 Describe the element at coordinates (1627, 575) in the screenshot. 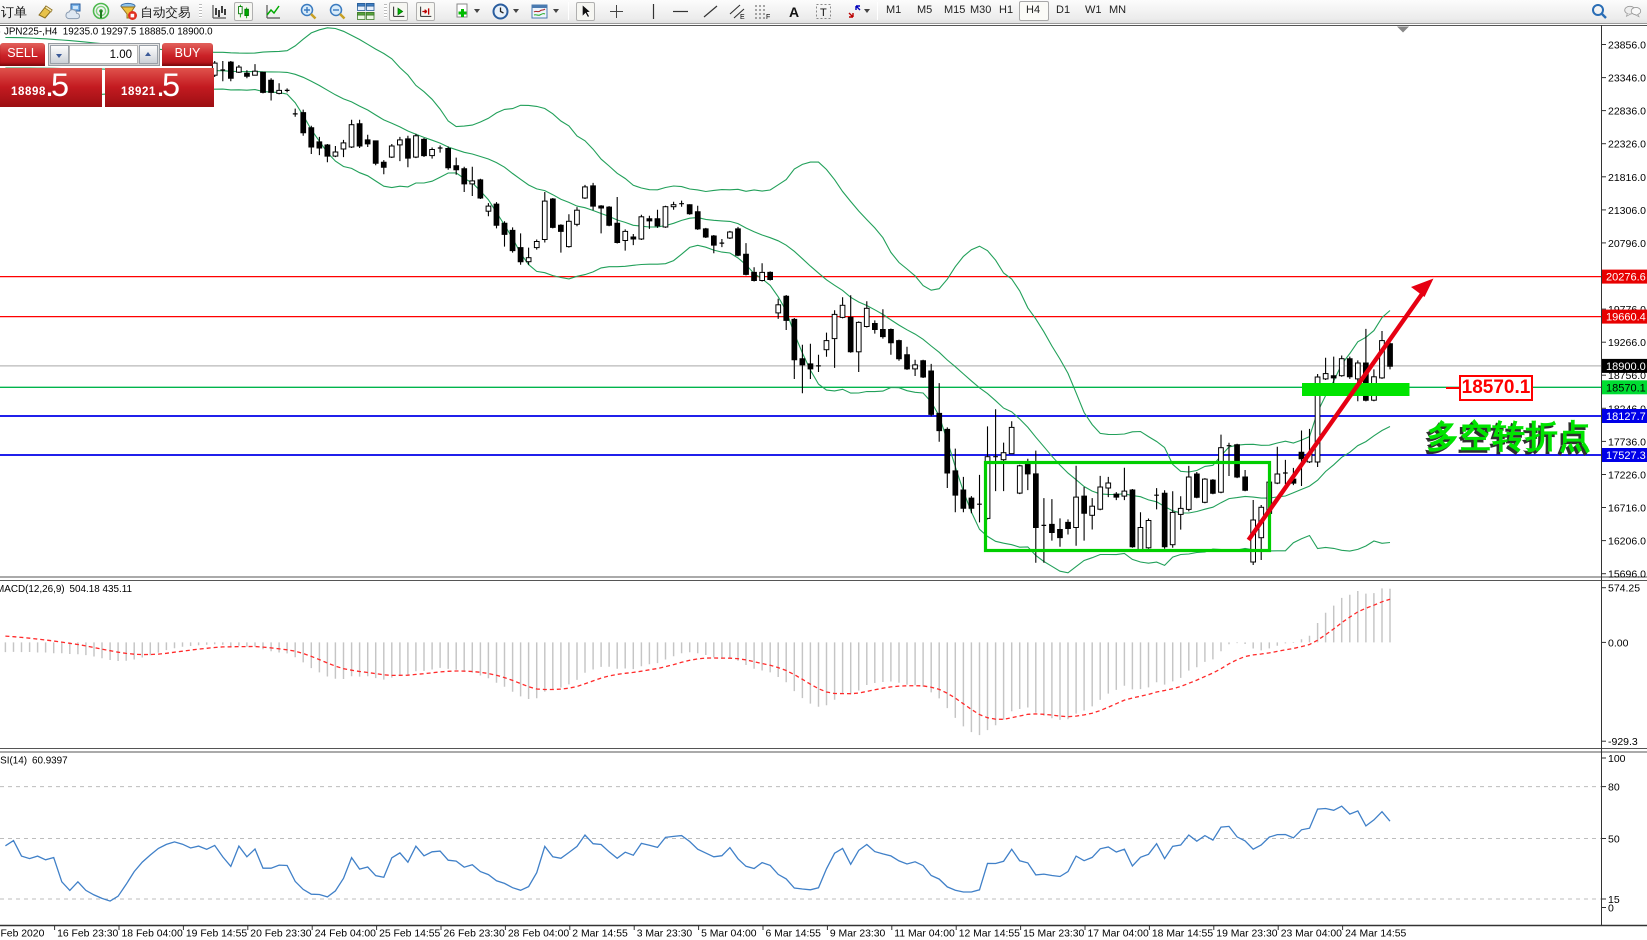

I see `svg-text: 15696.0` at that location.